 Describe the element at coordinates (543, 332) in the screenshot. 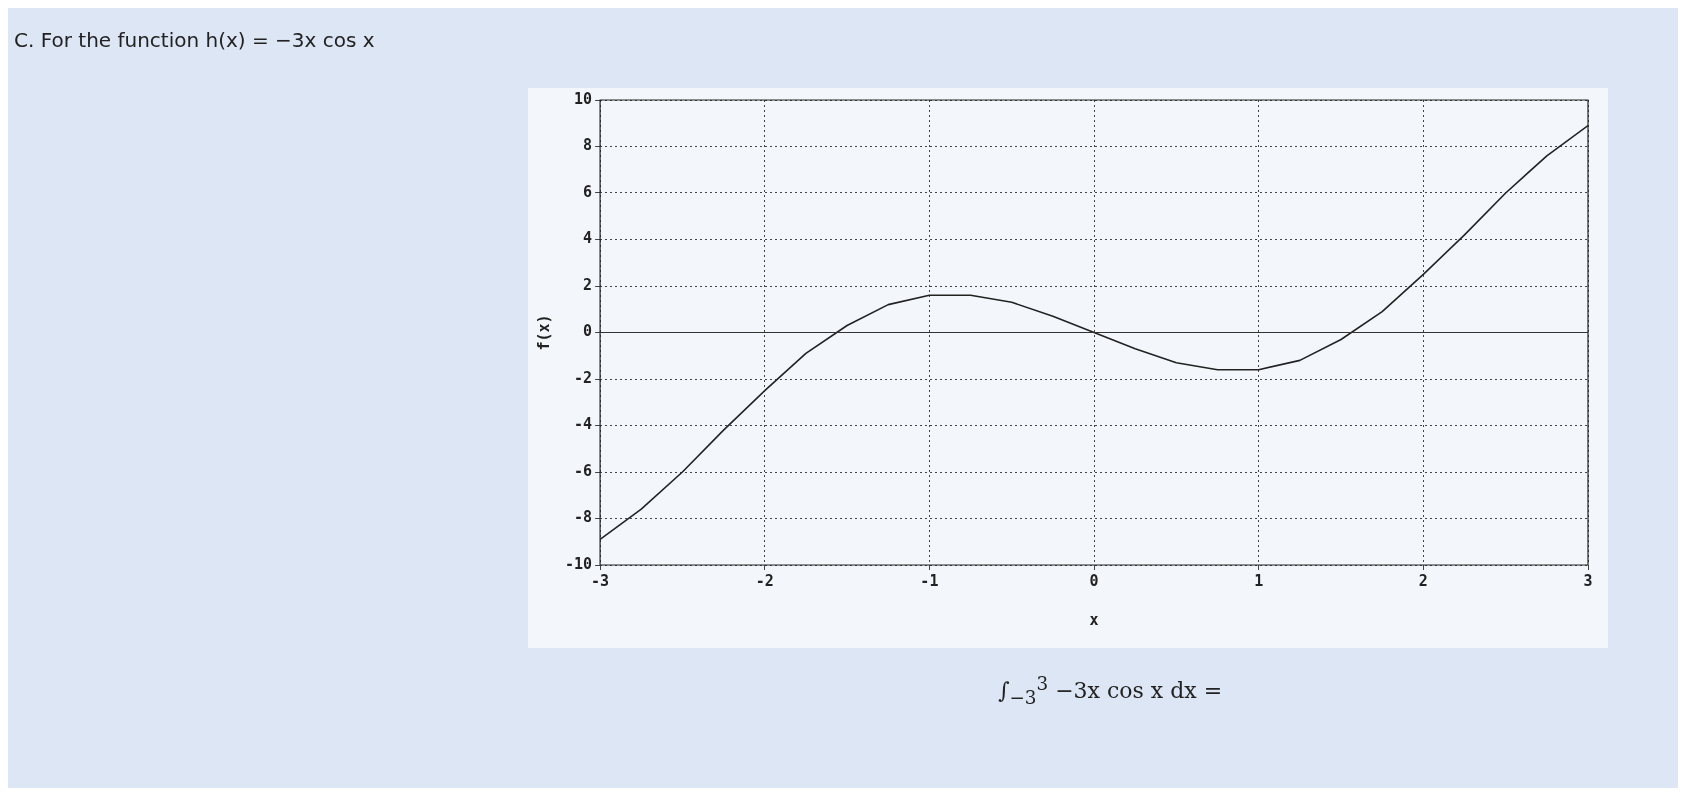

I see `y-axis-title: f(x)` at that location.